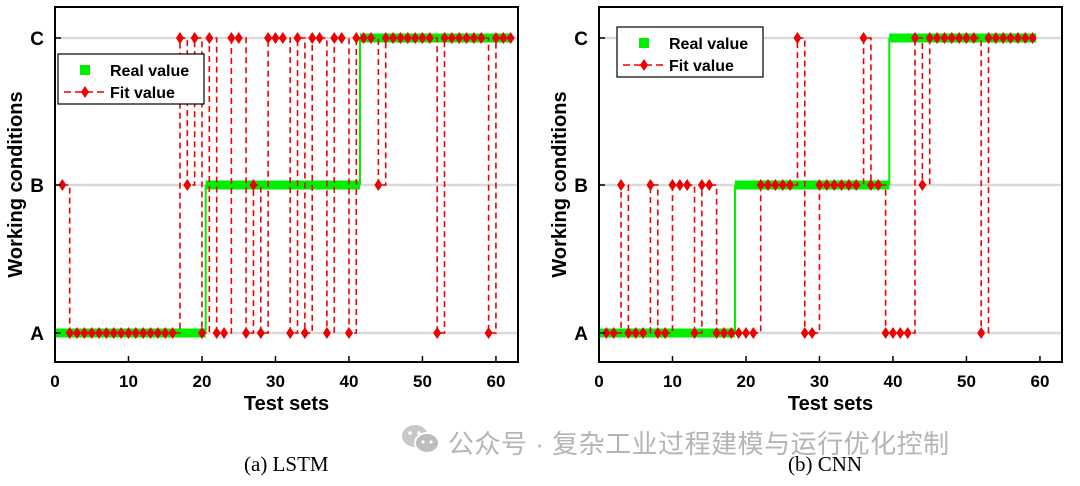 The width and height of the screenshot is (1080, 486). What do you see at coordinates (598, 381) in the screenshot?
I see `x-tick-label: 0` at bounding box center [598, 381].